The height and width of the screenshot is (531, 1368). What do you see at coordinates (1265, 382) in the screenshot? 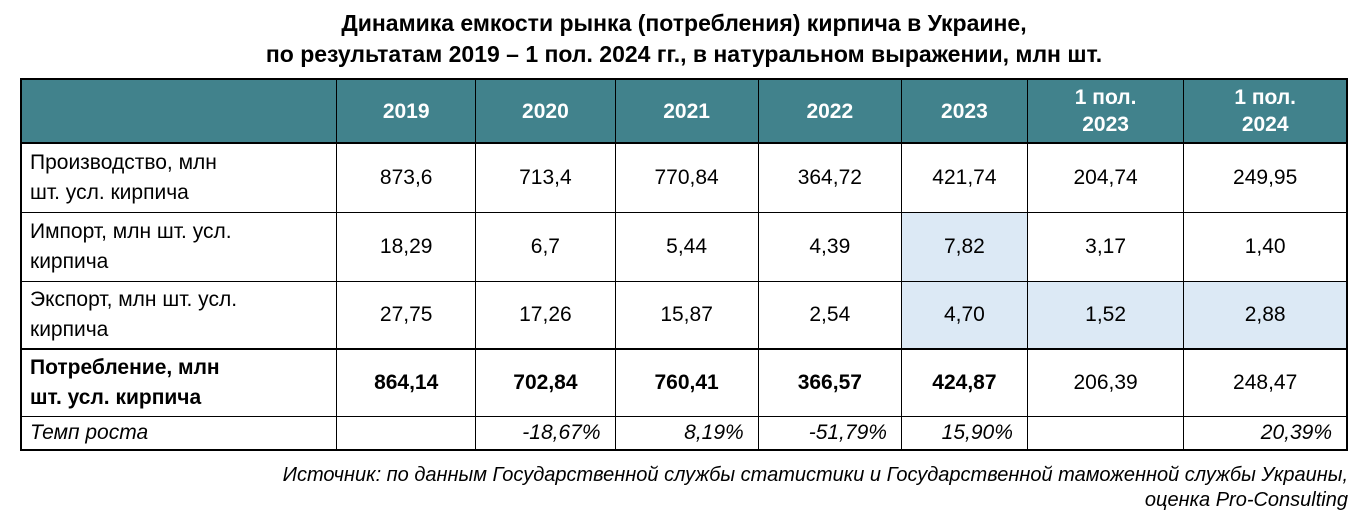
I see `cell-consumption-h1-2024: 248,47` at bounding box center [1265, 382].